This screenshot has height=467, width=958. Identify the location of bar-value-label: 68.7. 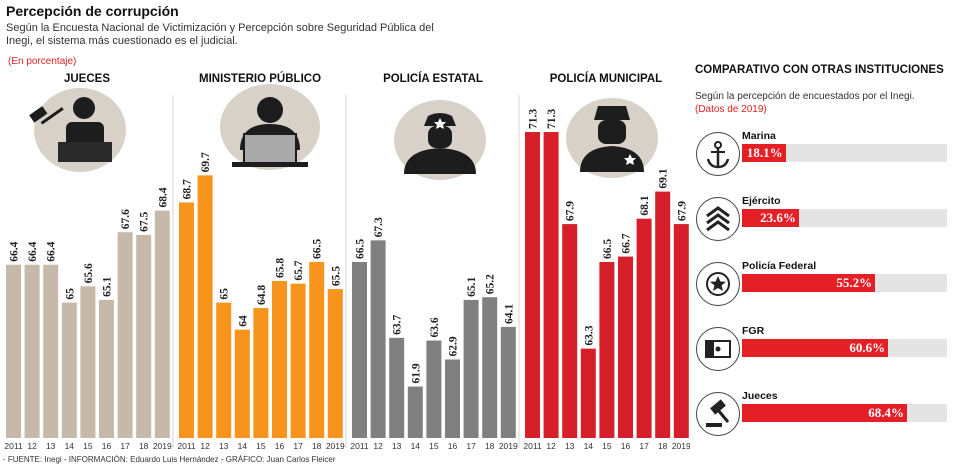
(188, 189).